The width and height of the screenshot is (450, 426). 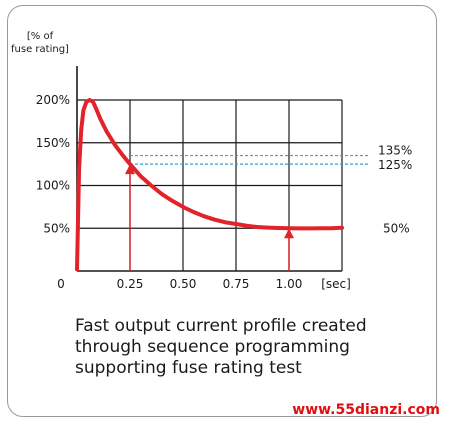 I want to click on x-axis-unit: [sec], so click(x=336, y=284).